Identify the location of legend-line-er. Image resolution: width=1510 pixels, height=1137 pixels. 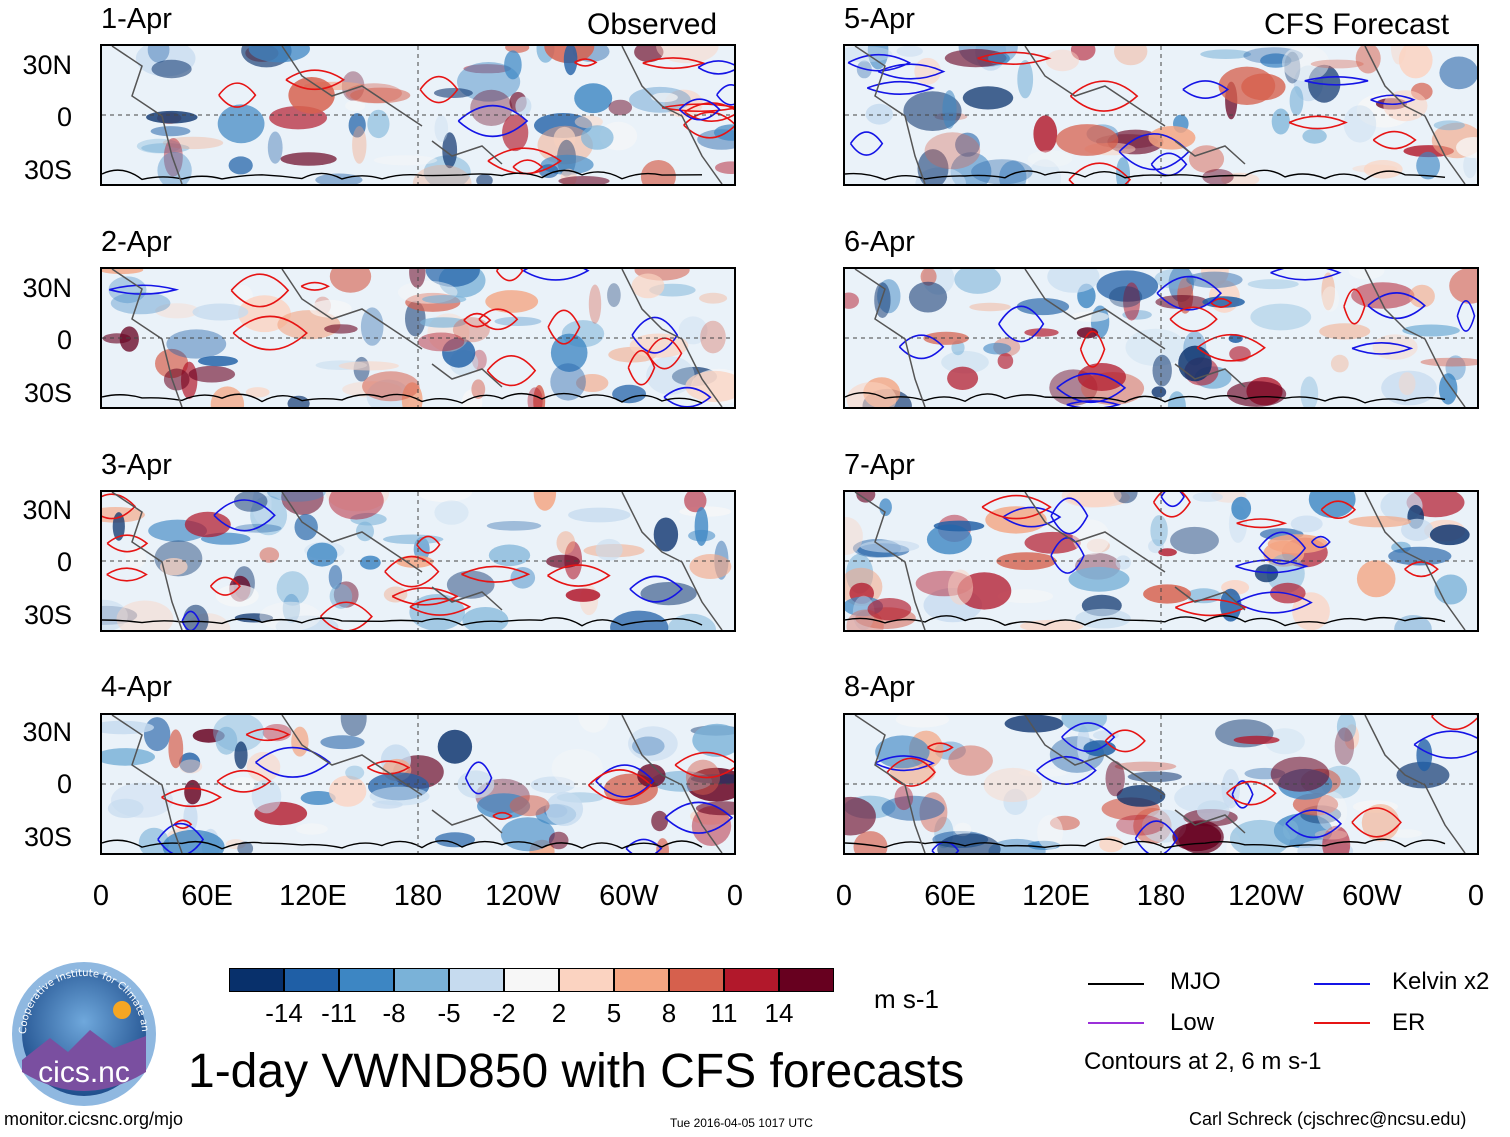
(1342, 1023).